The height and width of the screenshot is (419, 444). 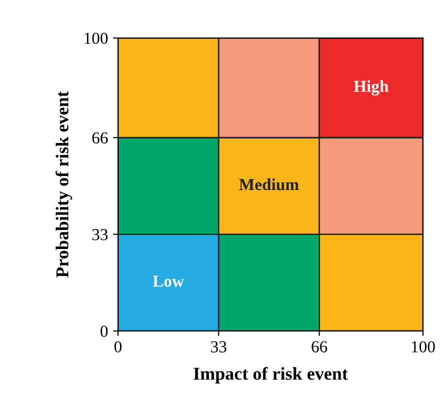 I want to click on y-axis-title: Probability of risk event, so click(x=64, y=184).